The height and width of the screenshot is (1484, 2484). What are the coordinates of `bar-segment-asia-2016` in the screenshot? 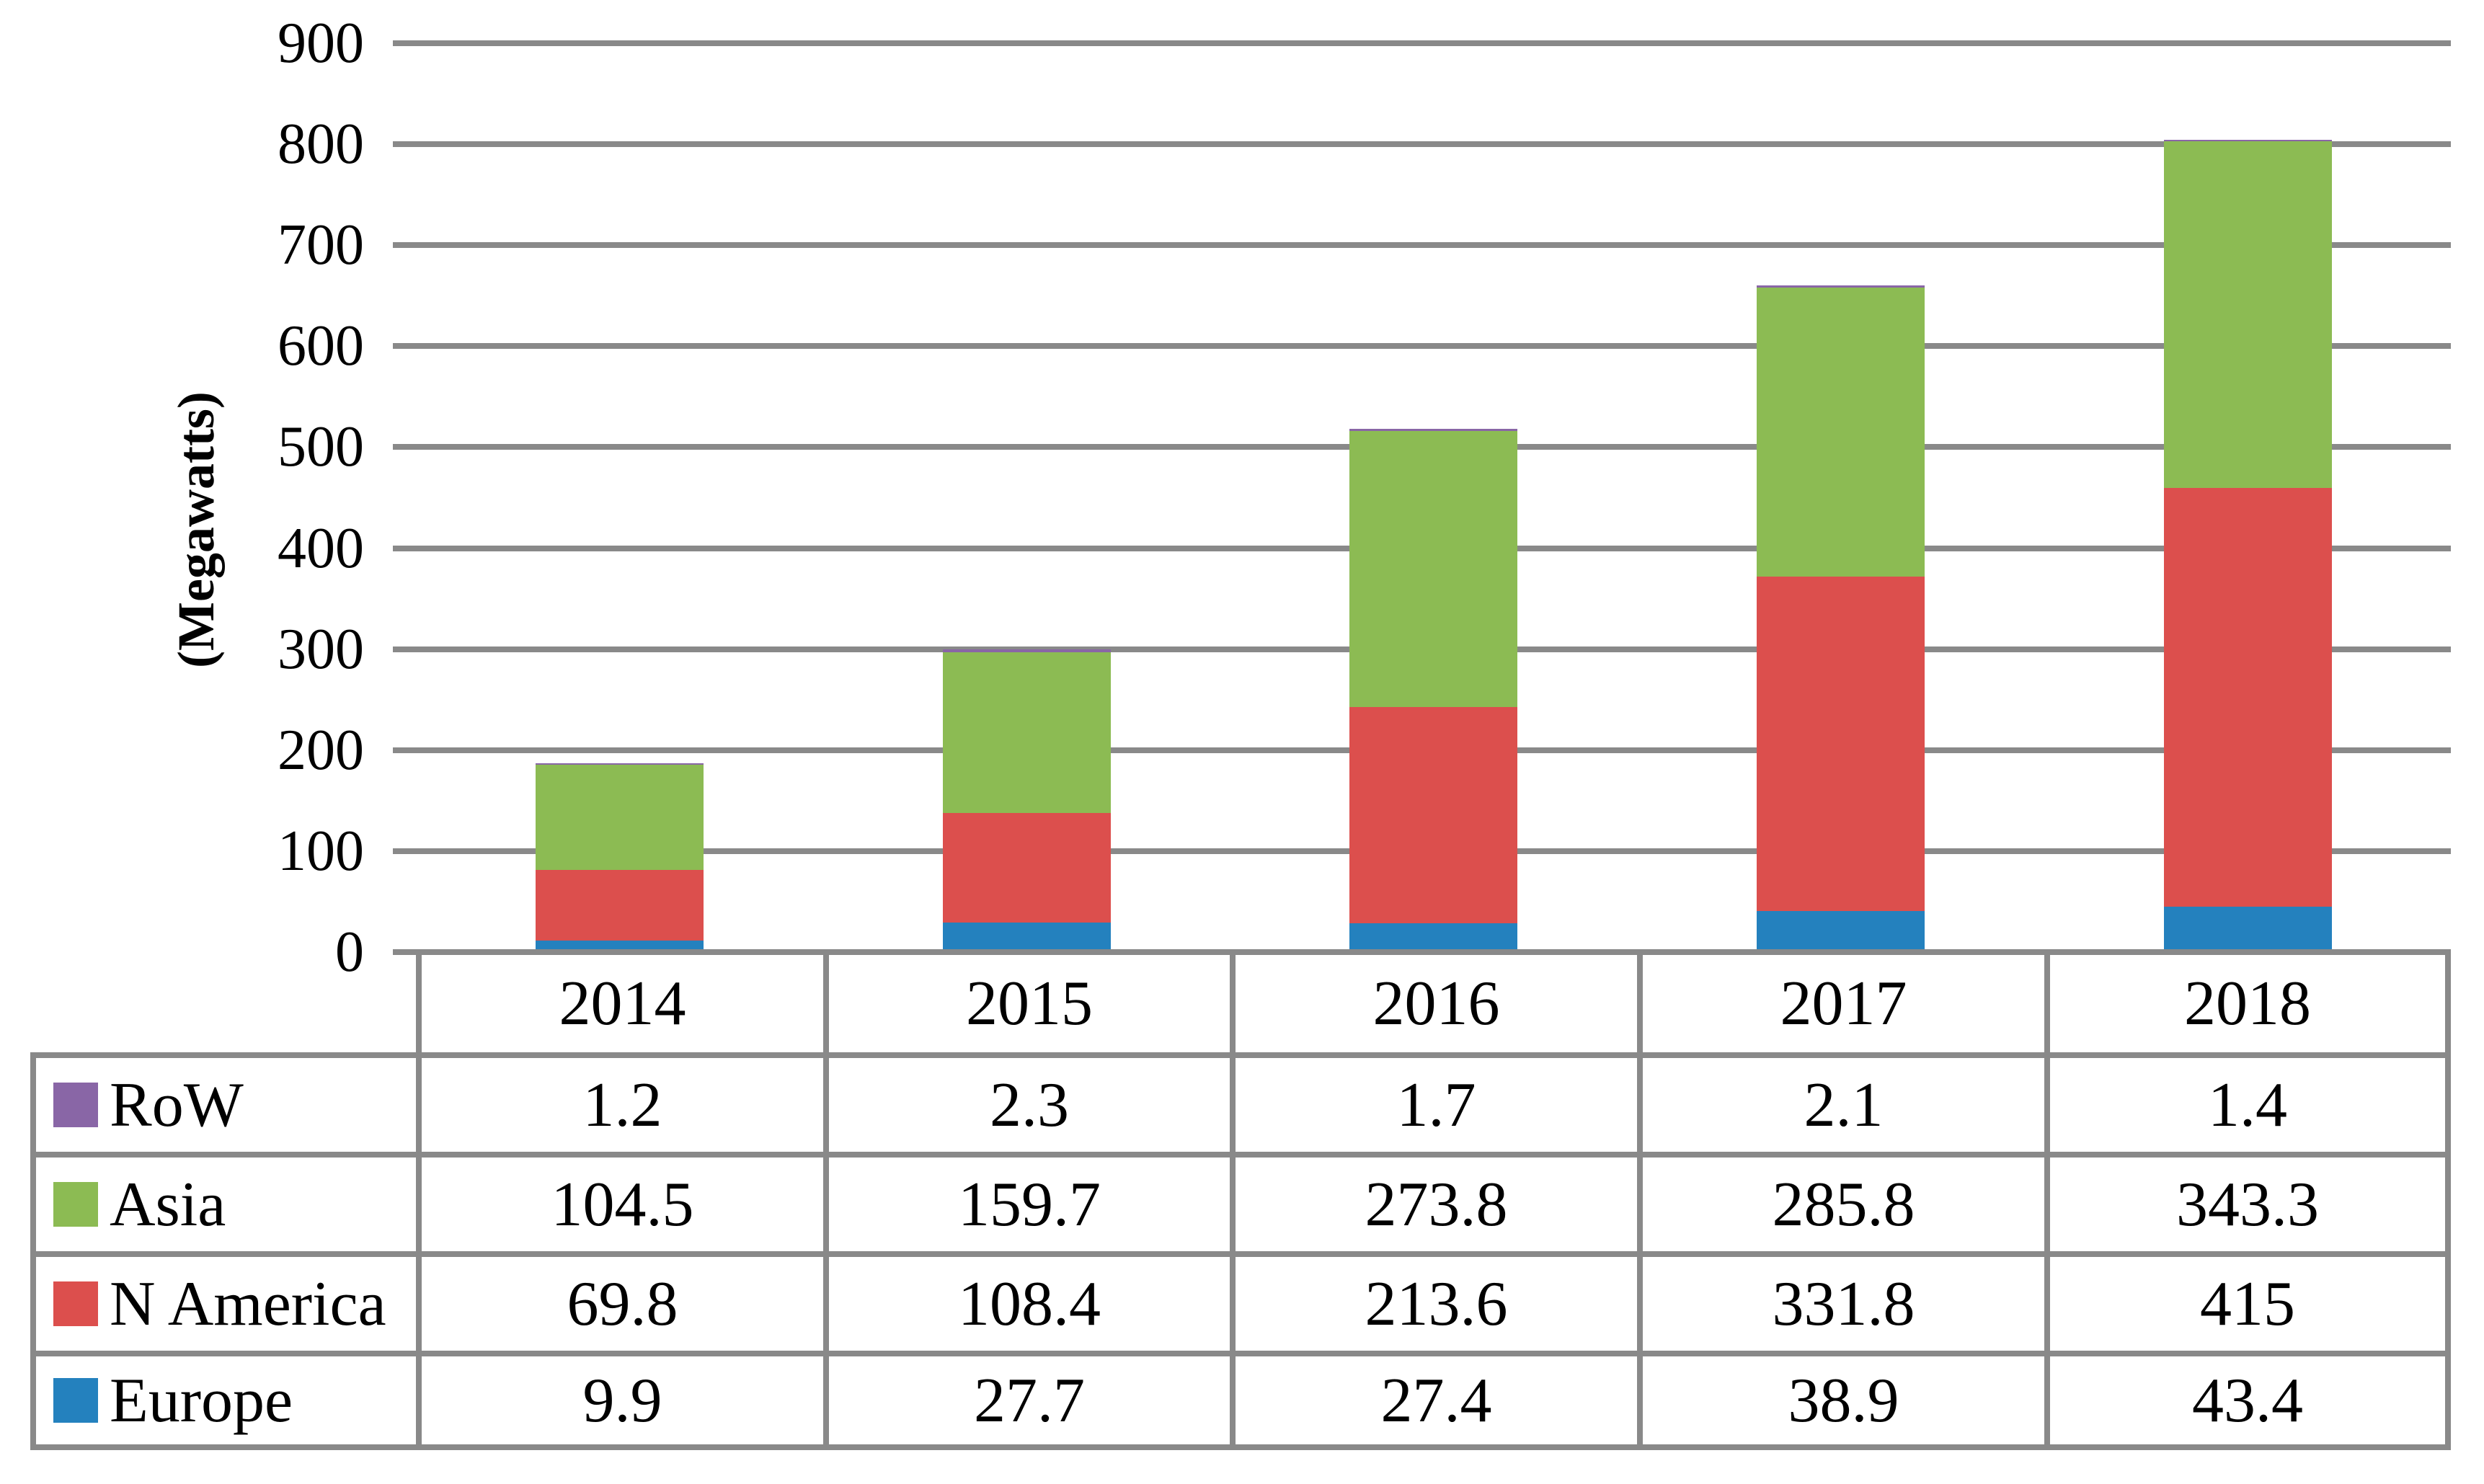 It's located at (1433, 569).